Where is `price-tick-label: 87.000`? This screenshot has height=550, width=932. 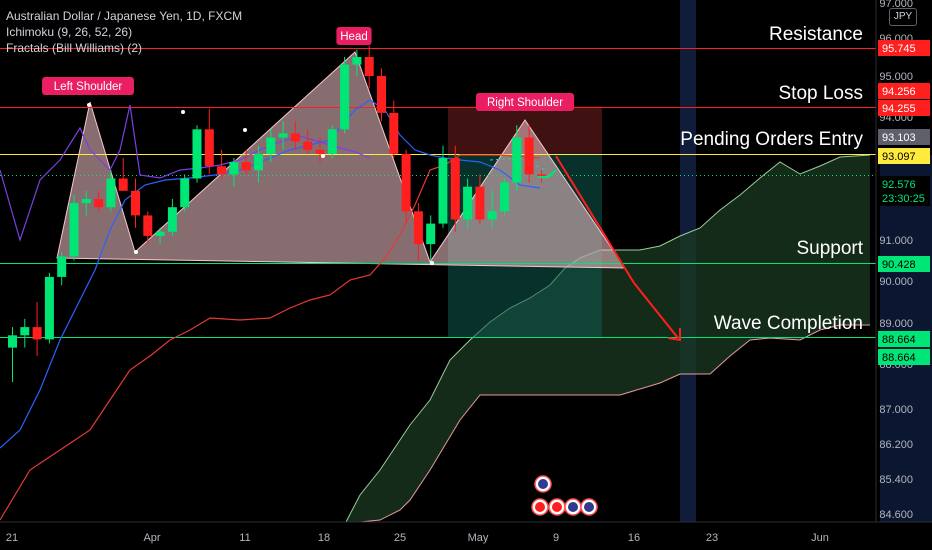 price-tick-label: 87.000 is located at coordinates (896, 410).